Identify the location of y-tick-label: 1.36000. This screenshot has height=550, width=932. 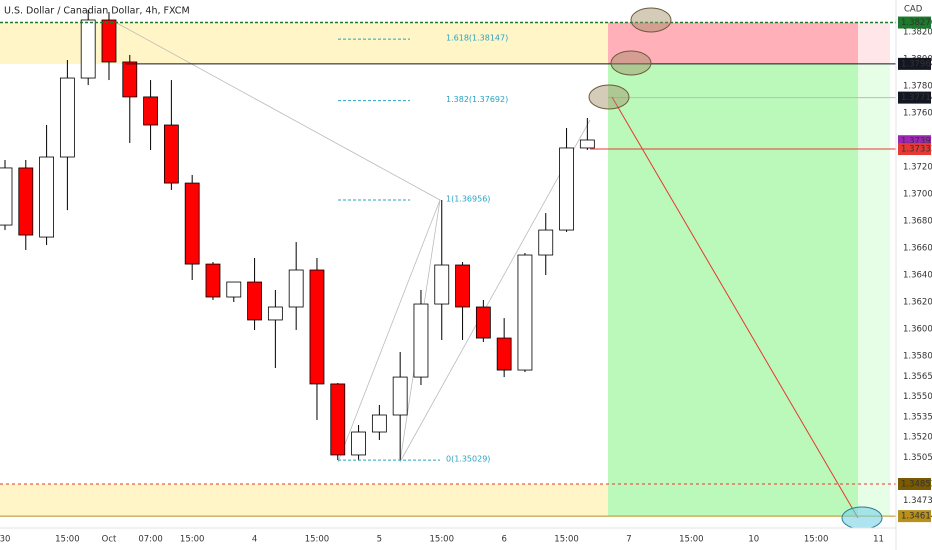
(917, 330).